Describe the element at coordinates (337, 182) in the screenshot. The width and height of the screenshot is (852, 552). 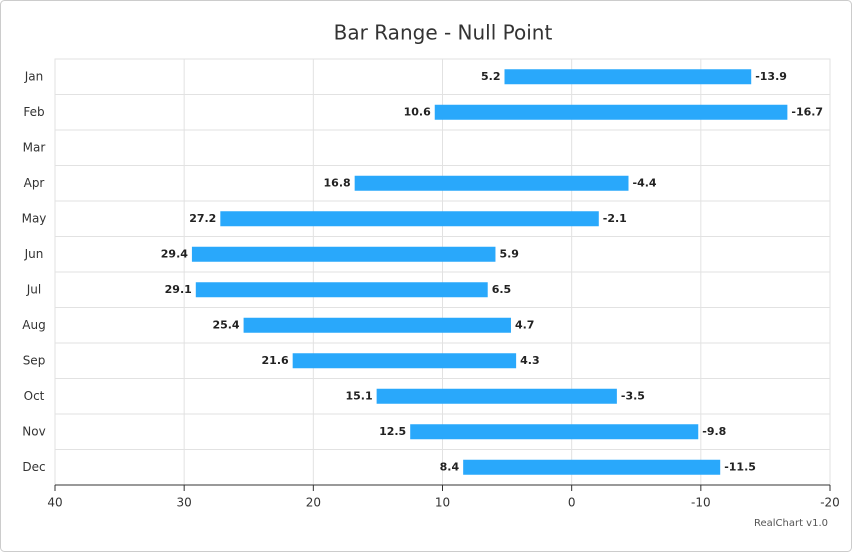
I see `value-label: 16.8` at that location.